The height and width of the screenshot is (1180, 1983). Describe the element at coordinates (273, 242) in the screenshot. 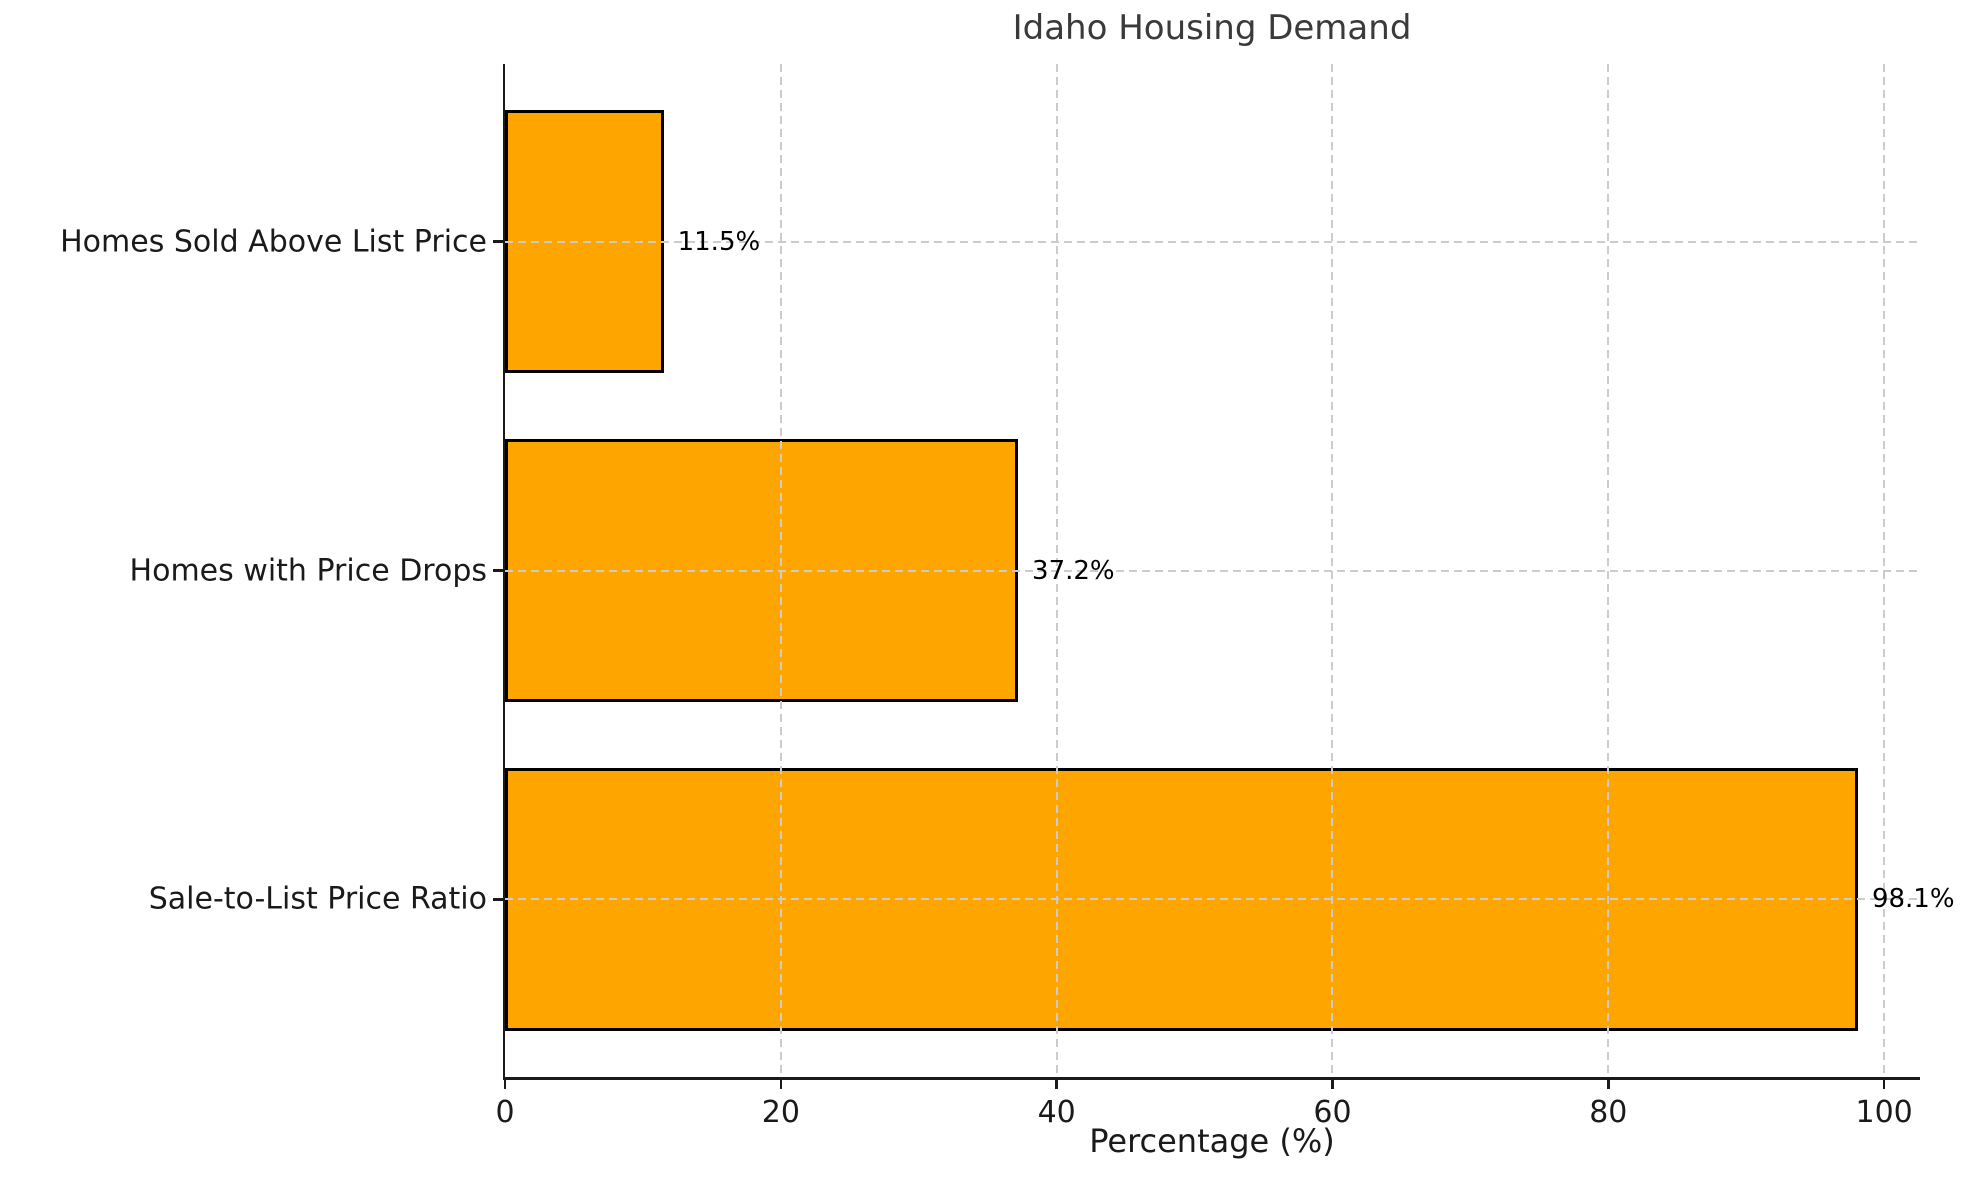

I see `category-label: Homes Sold Above List Price` at that location.